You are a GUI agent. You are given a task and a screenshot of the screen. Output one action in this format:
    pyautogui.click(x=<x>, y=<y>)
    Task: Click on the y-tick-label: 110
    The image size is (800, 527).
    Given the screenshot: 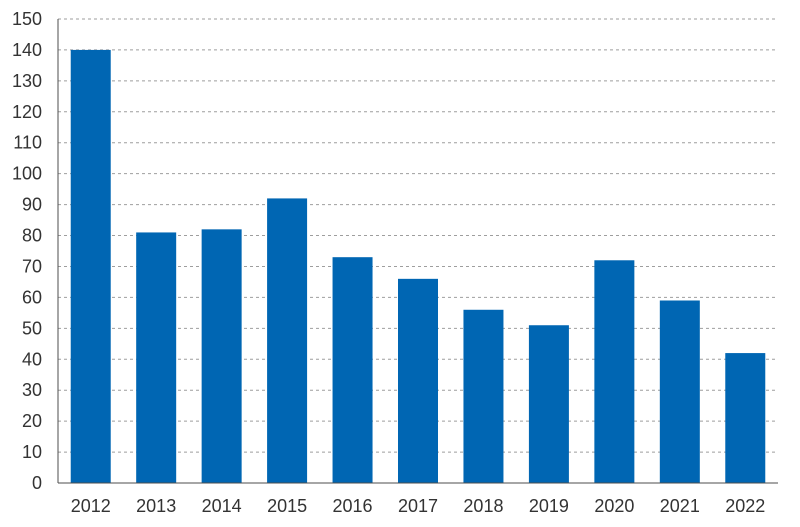 What is the action you would take?
    pyautogui.click(x=27, y=143)
    